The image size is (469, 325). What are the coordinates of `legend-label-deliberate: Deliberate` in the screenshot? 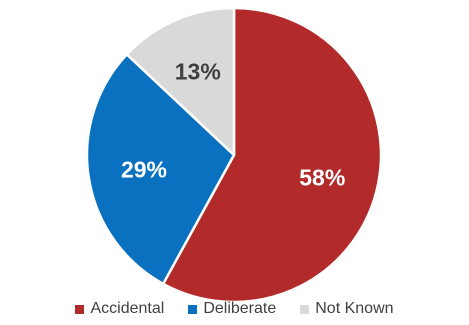 It's located at (240, 308).